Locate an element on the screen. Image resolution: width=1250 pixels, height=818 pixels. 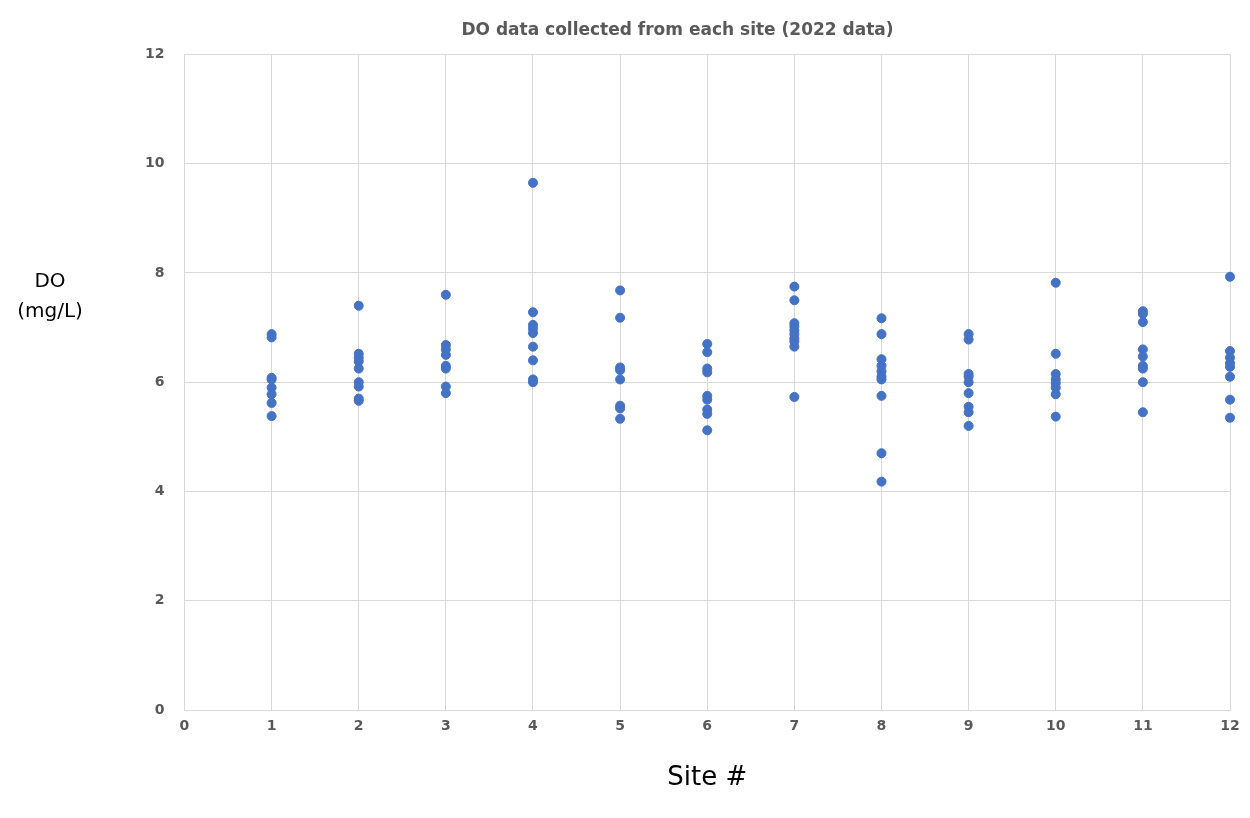
x-tick-label: 11 is located at coordinates (1143, 725).